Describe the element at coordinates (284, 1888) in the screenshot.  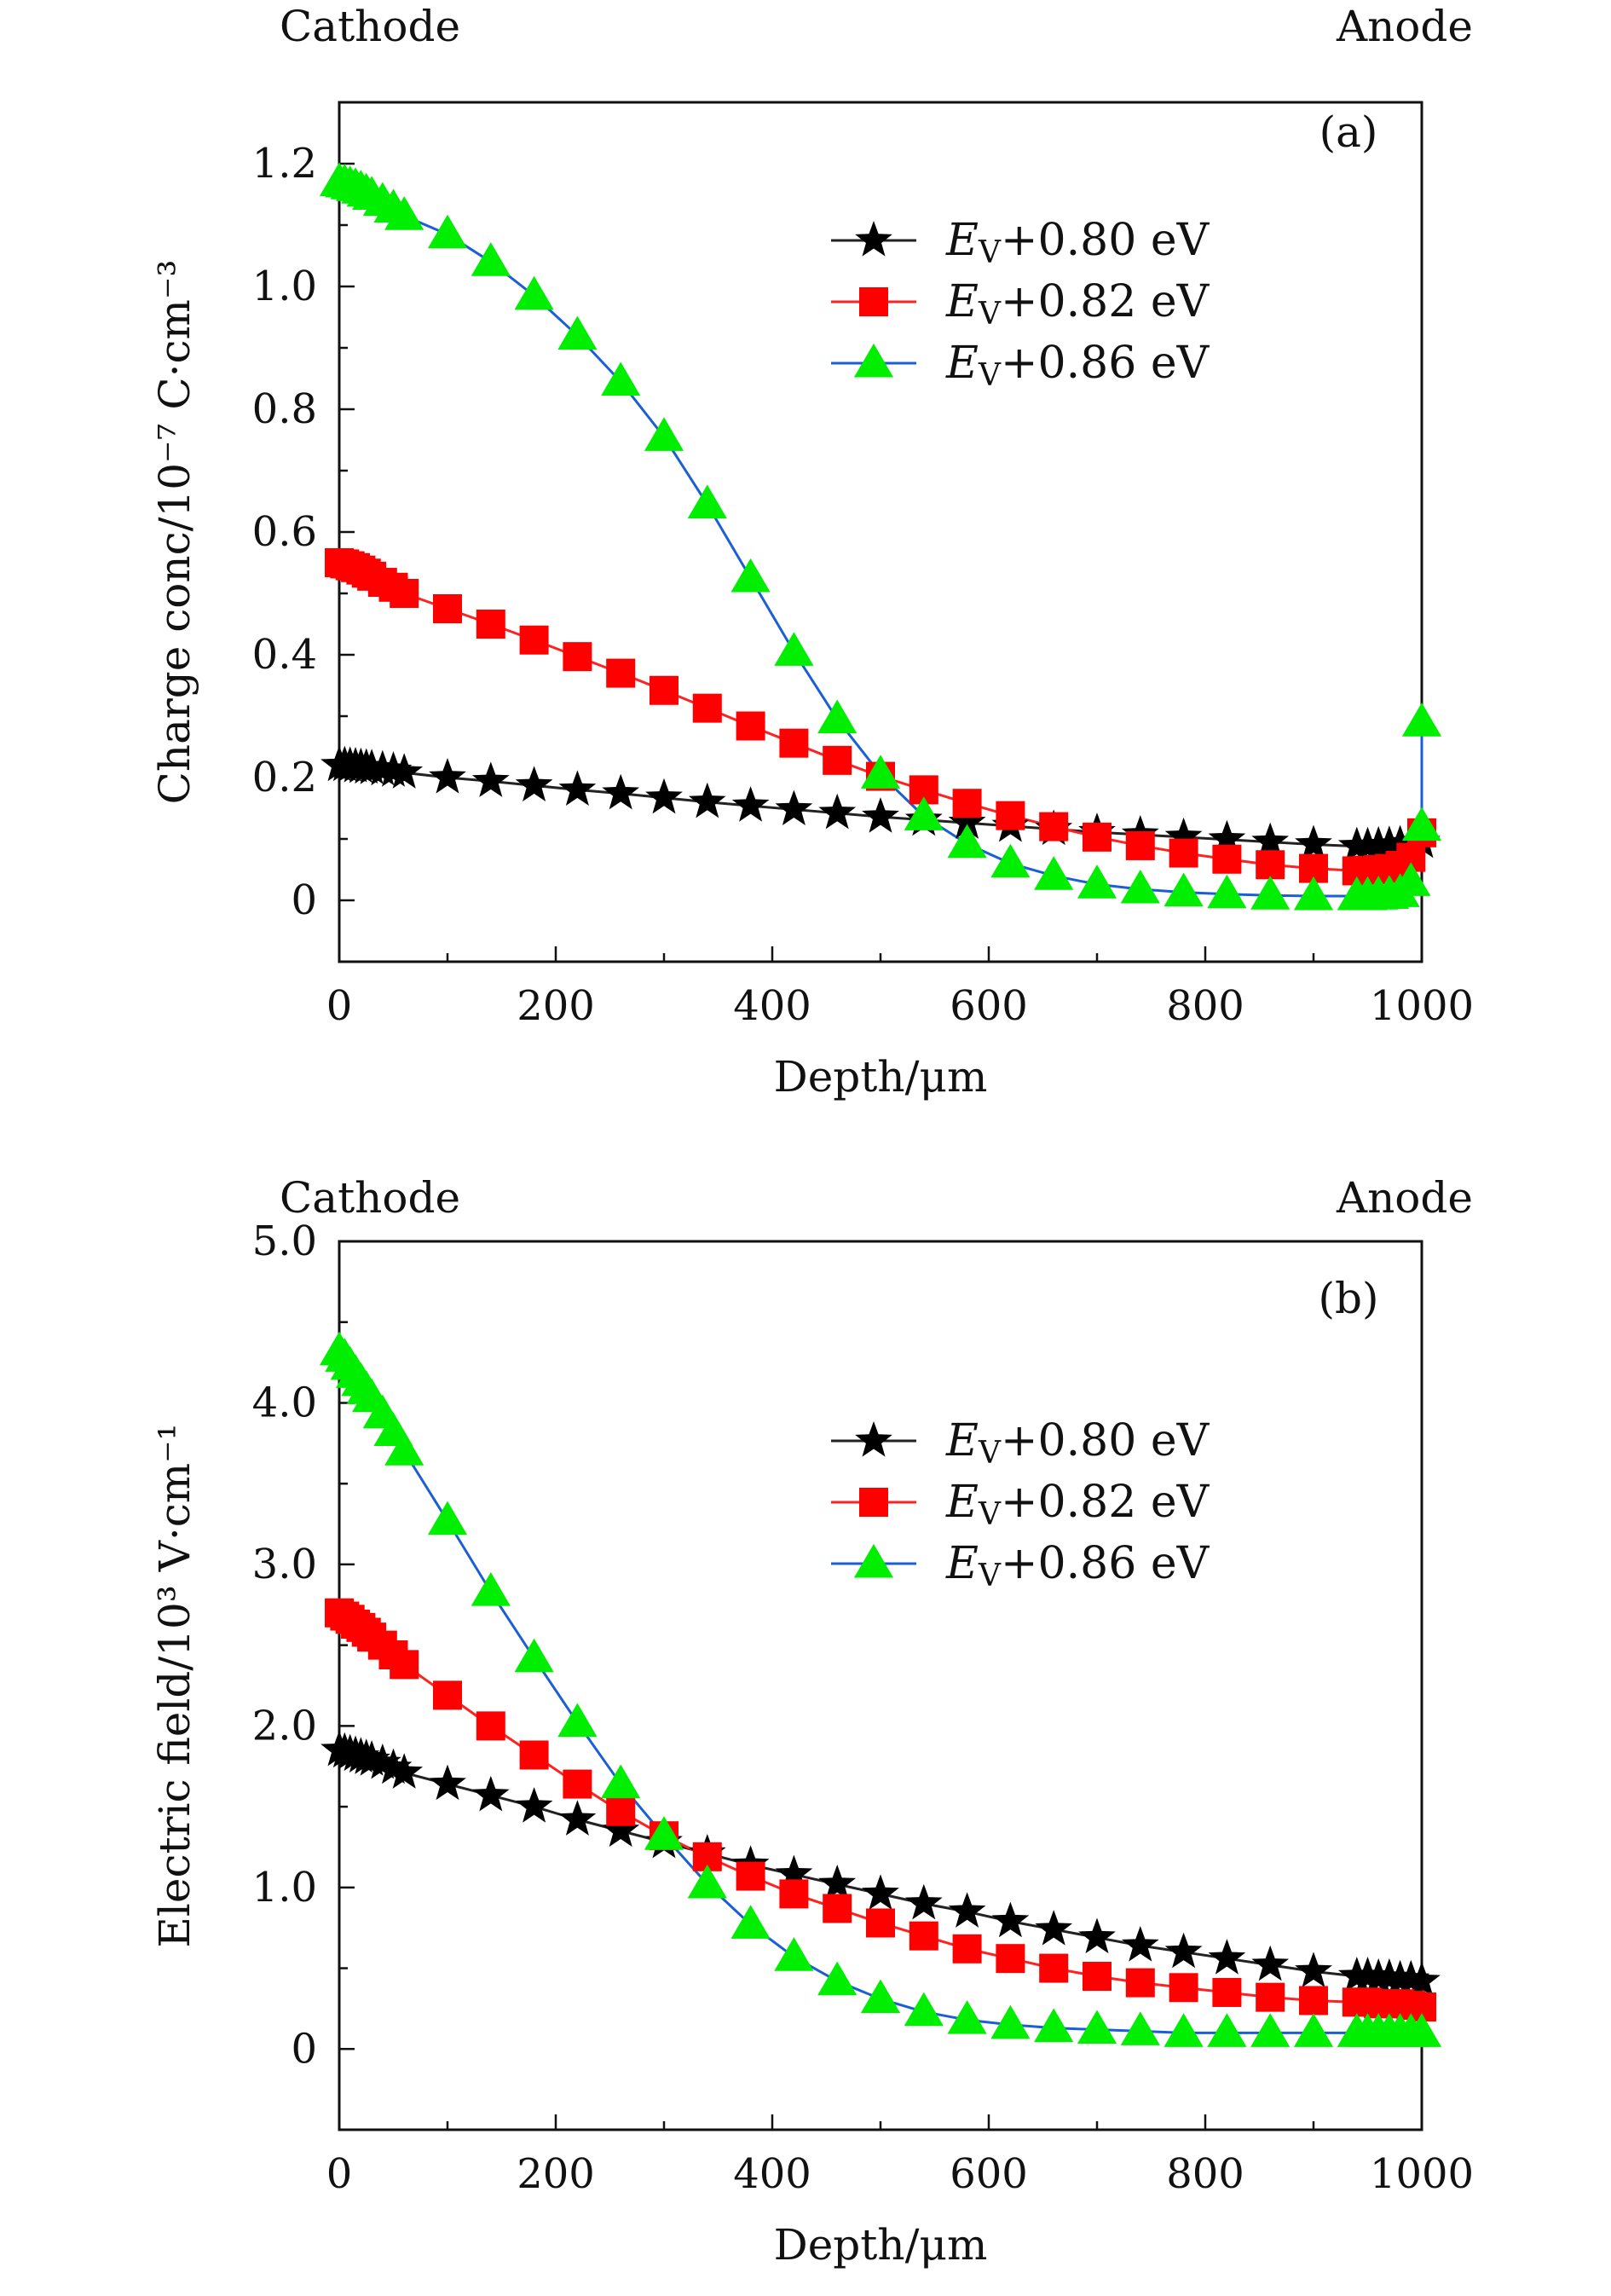
I see `panel-b-y-tick-label: 1.0` at that location.